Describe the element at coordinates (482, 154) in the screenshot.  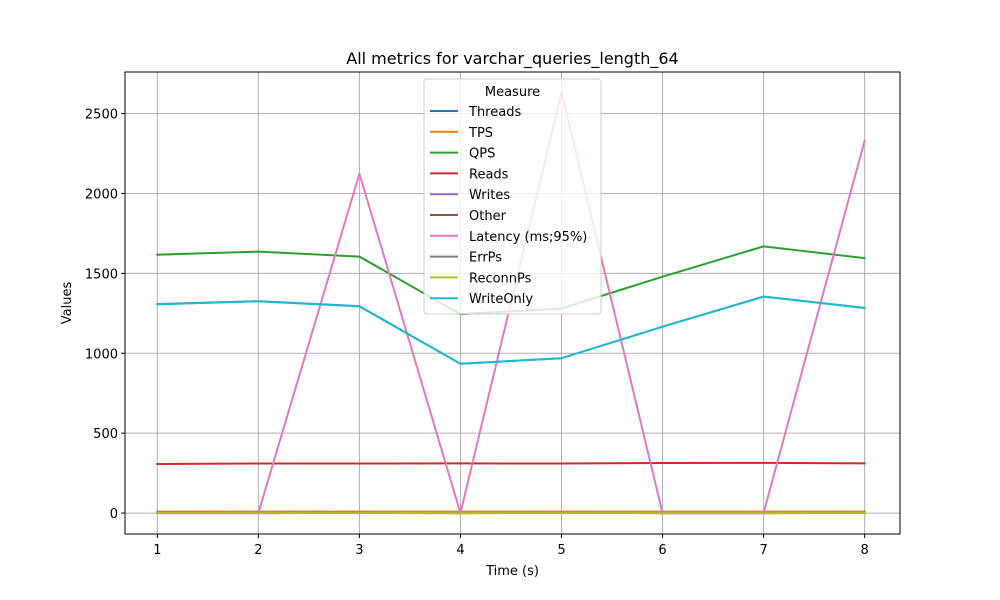
I see `legend-label-qps: QPS` at that location.